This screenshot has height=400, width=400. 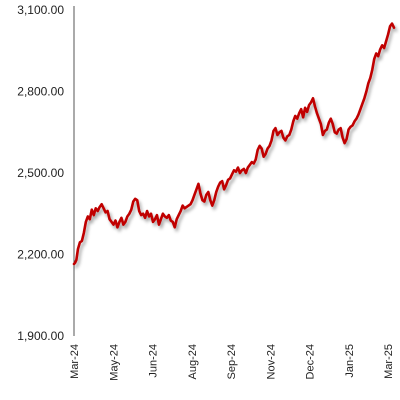 I want to click on y-tick-label: 2,500.00, so click(x=40, y=173).